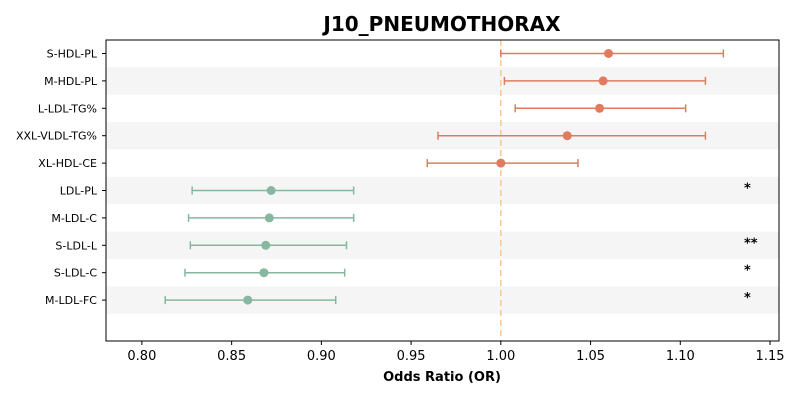 The width and height of the screenshot is (800, 405). I want to click on x-tick-label: 0.95, so click(411, 356).